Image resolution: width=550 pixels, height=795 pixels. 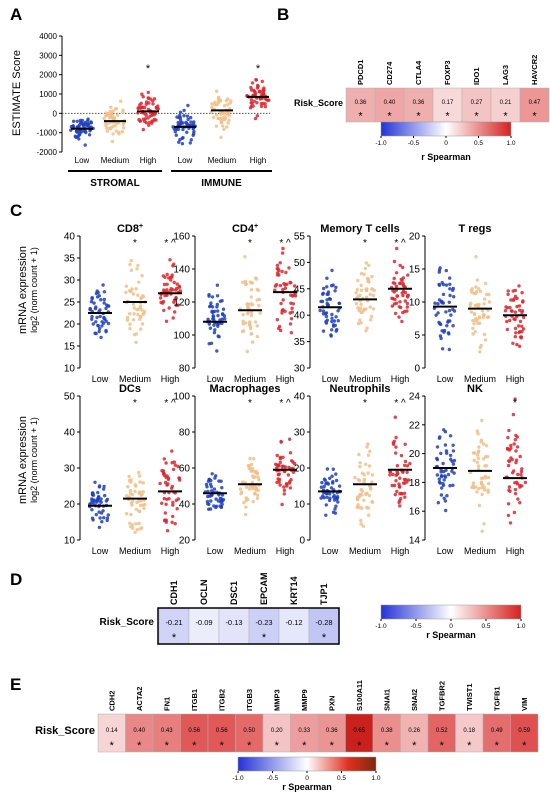 What do you see at coordinates (415, 512) in the screenshot?
I see `panel-c-y-tick-label: 16` at bounding box center [415, 512].